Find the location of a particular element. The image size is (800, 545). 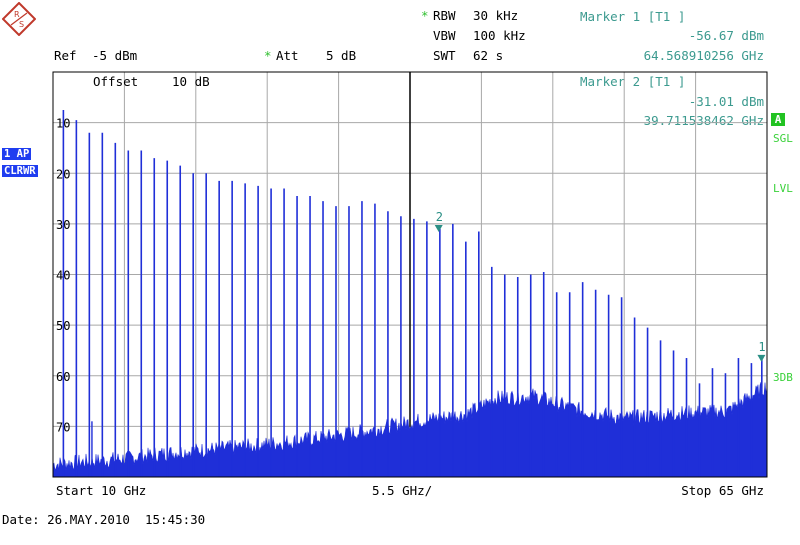

y-tick-label: 10 is located at coordinates (63, 124).